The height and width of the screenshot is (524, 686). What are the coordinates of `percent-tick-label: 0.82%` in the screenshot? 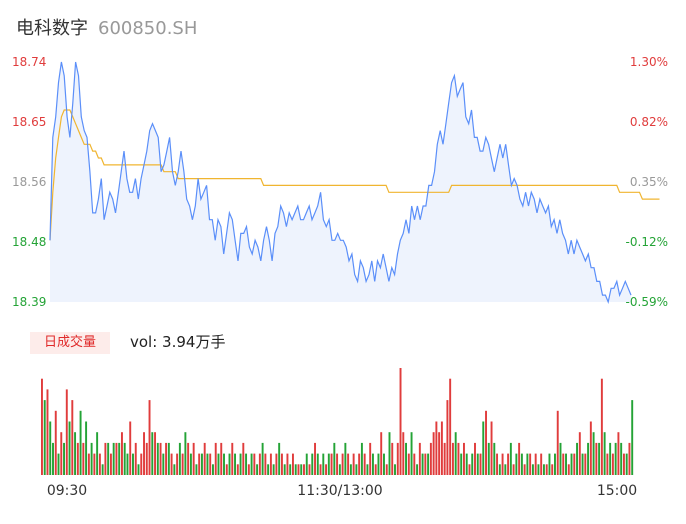 It's located at (649, 122).